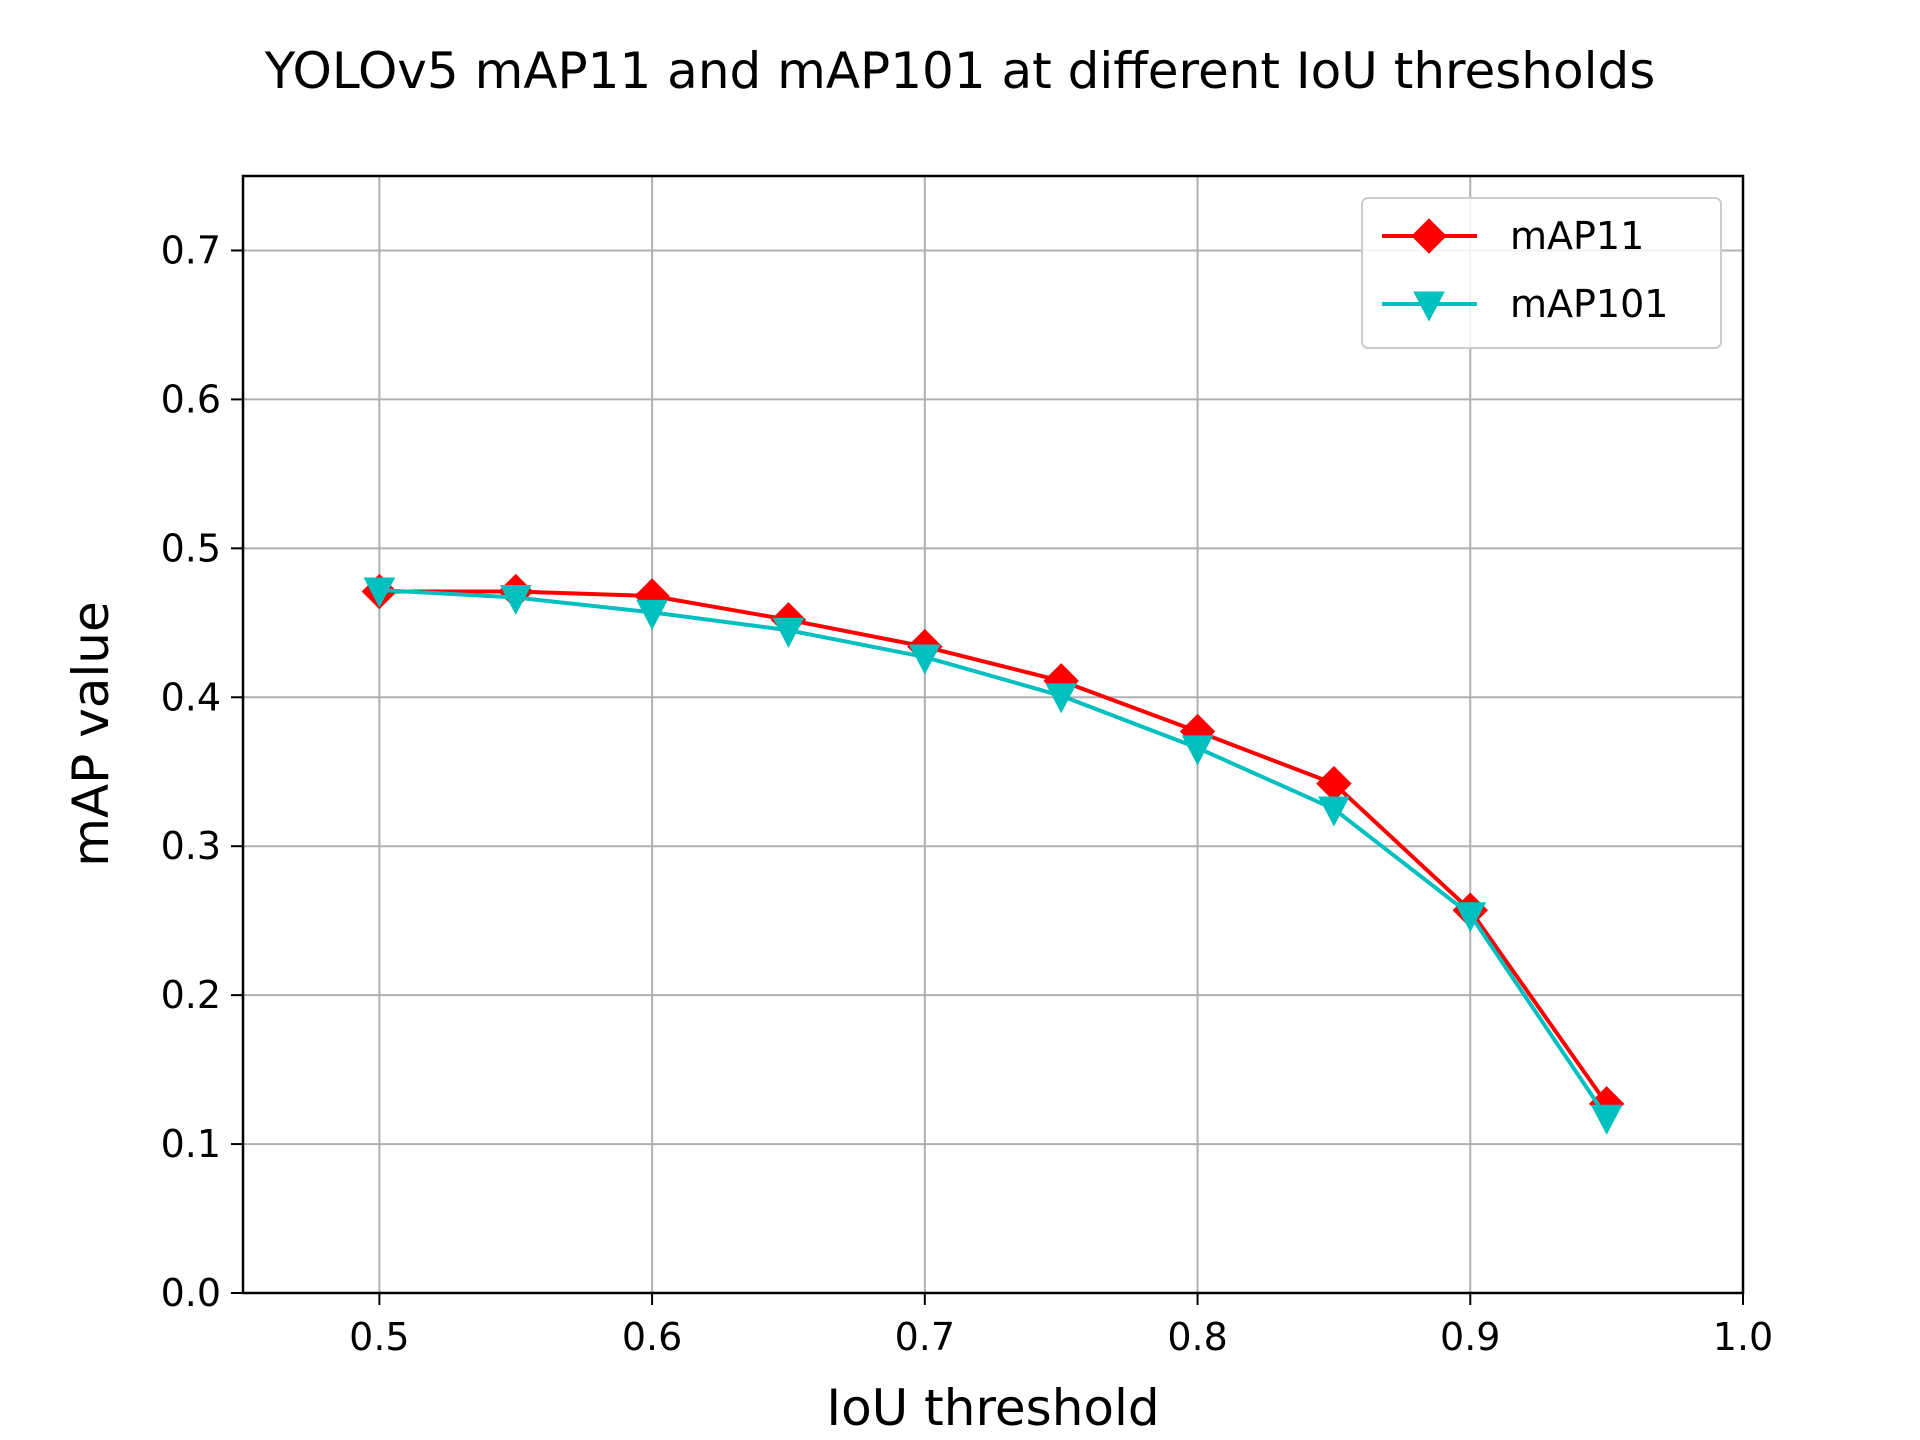 This screenshot has width=1920, height=1440. I want to click on x-tick-label: 0.5, so click(379, 1337).